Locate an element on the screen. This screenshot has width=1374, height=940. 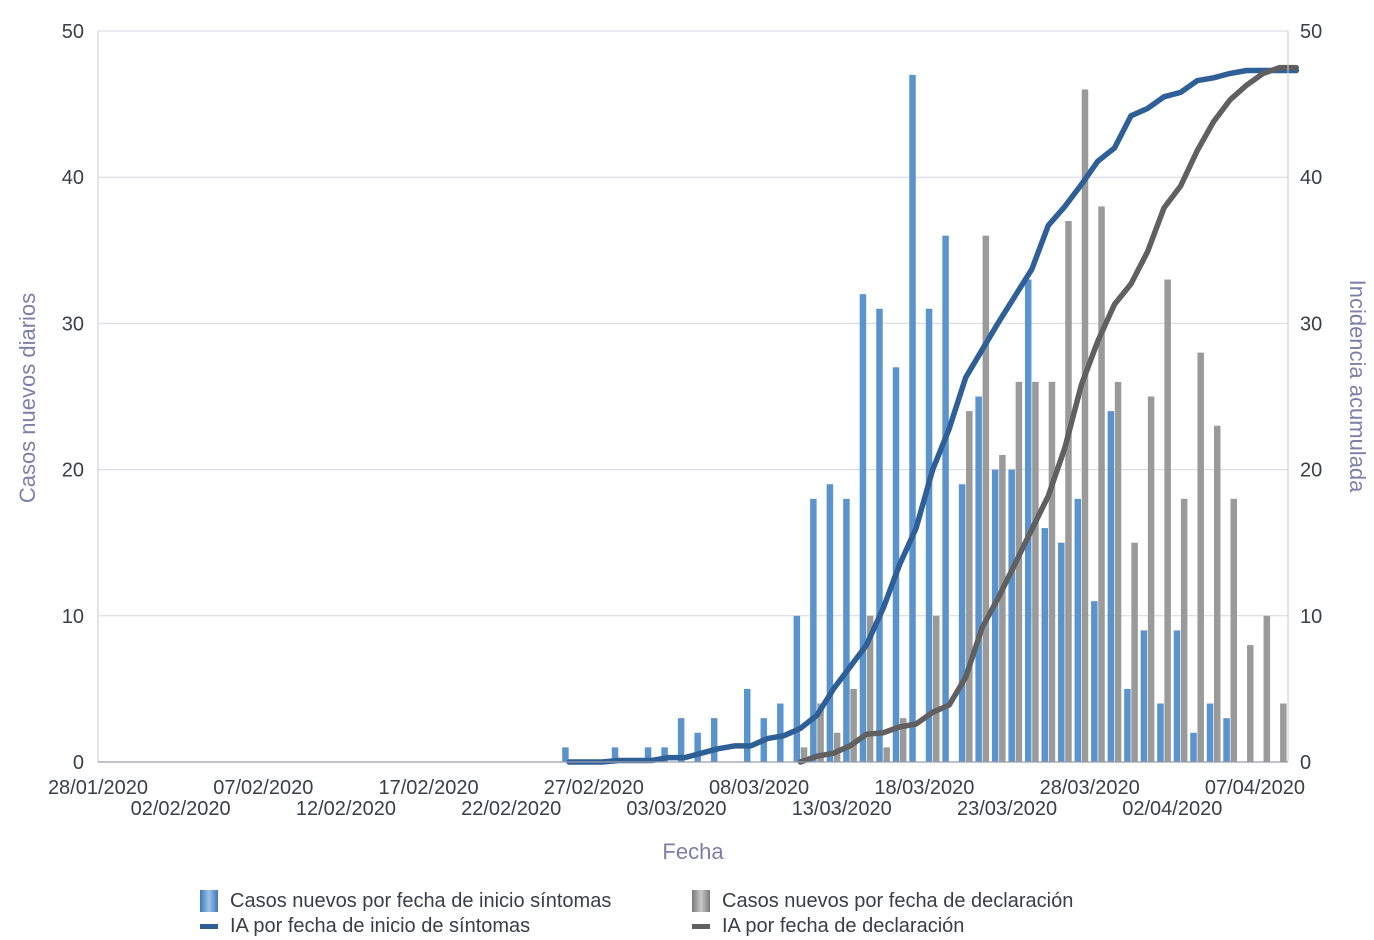
y-tick-label-left: 10 is located at coordinates (73, 617).